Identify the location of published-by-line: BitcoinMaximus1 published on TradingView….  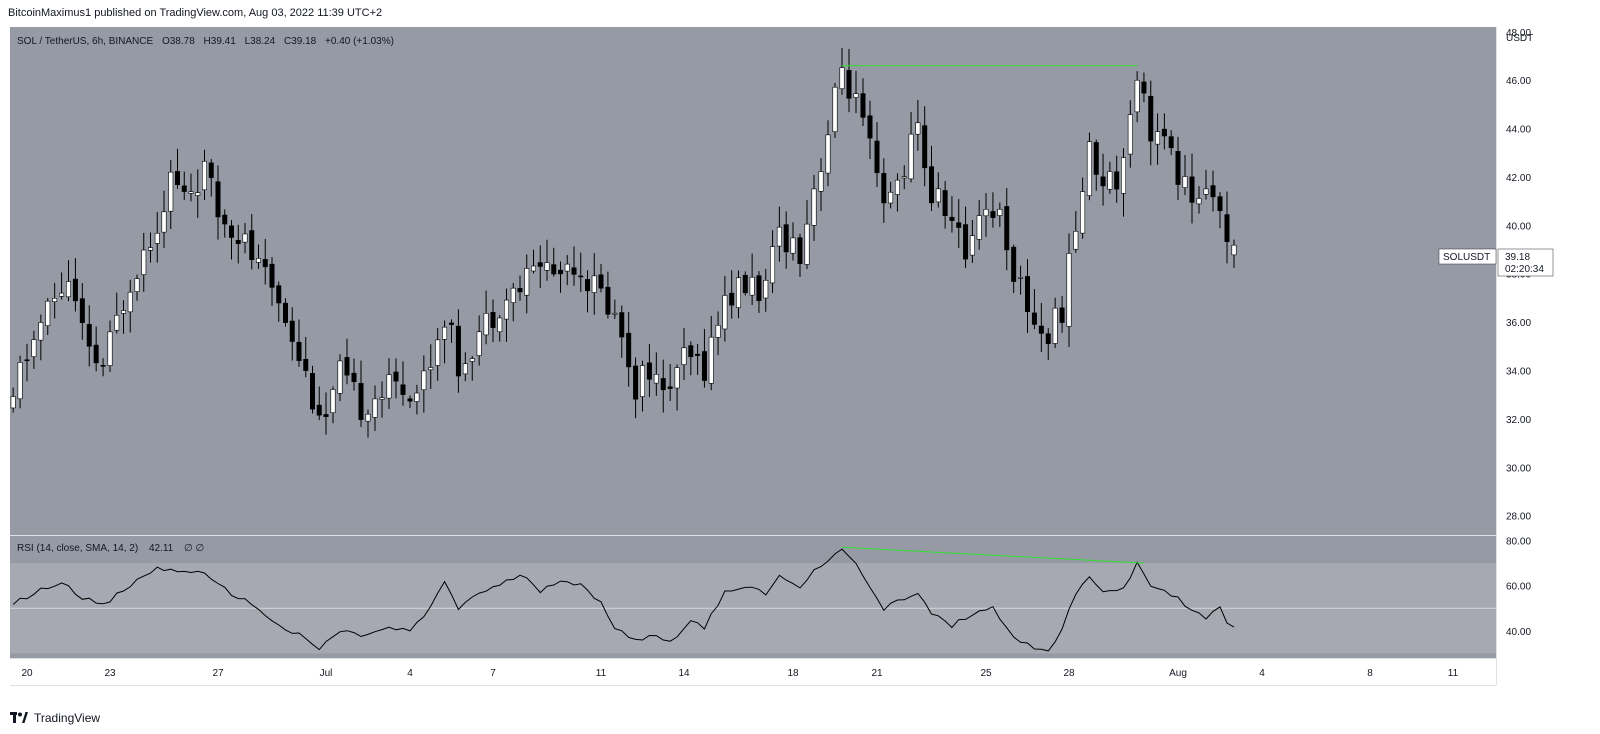
(195, 13).